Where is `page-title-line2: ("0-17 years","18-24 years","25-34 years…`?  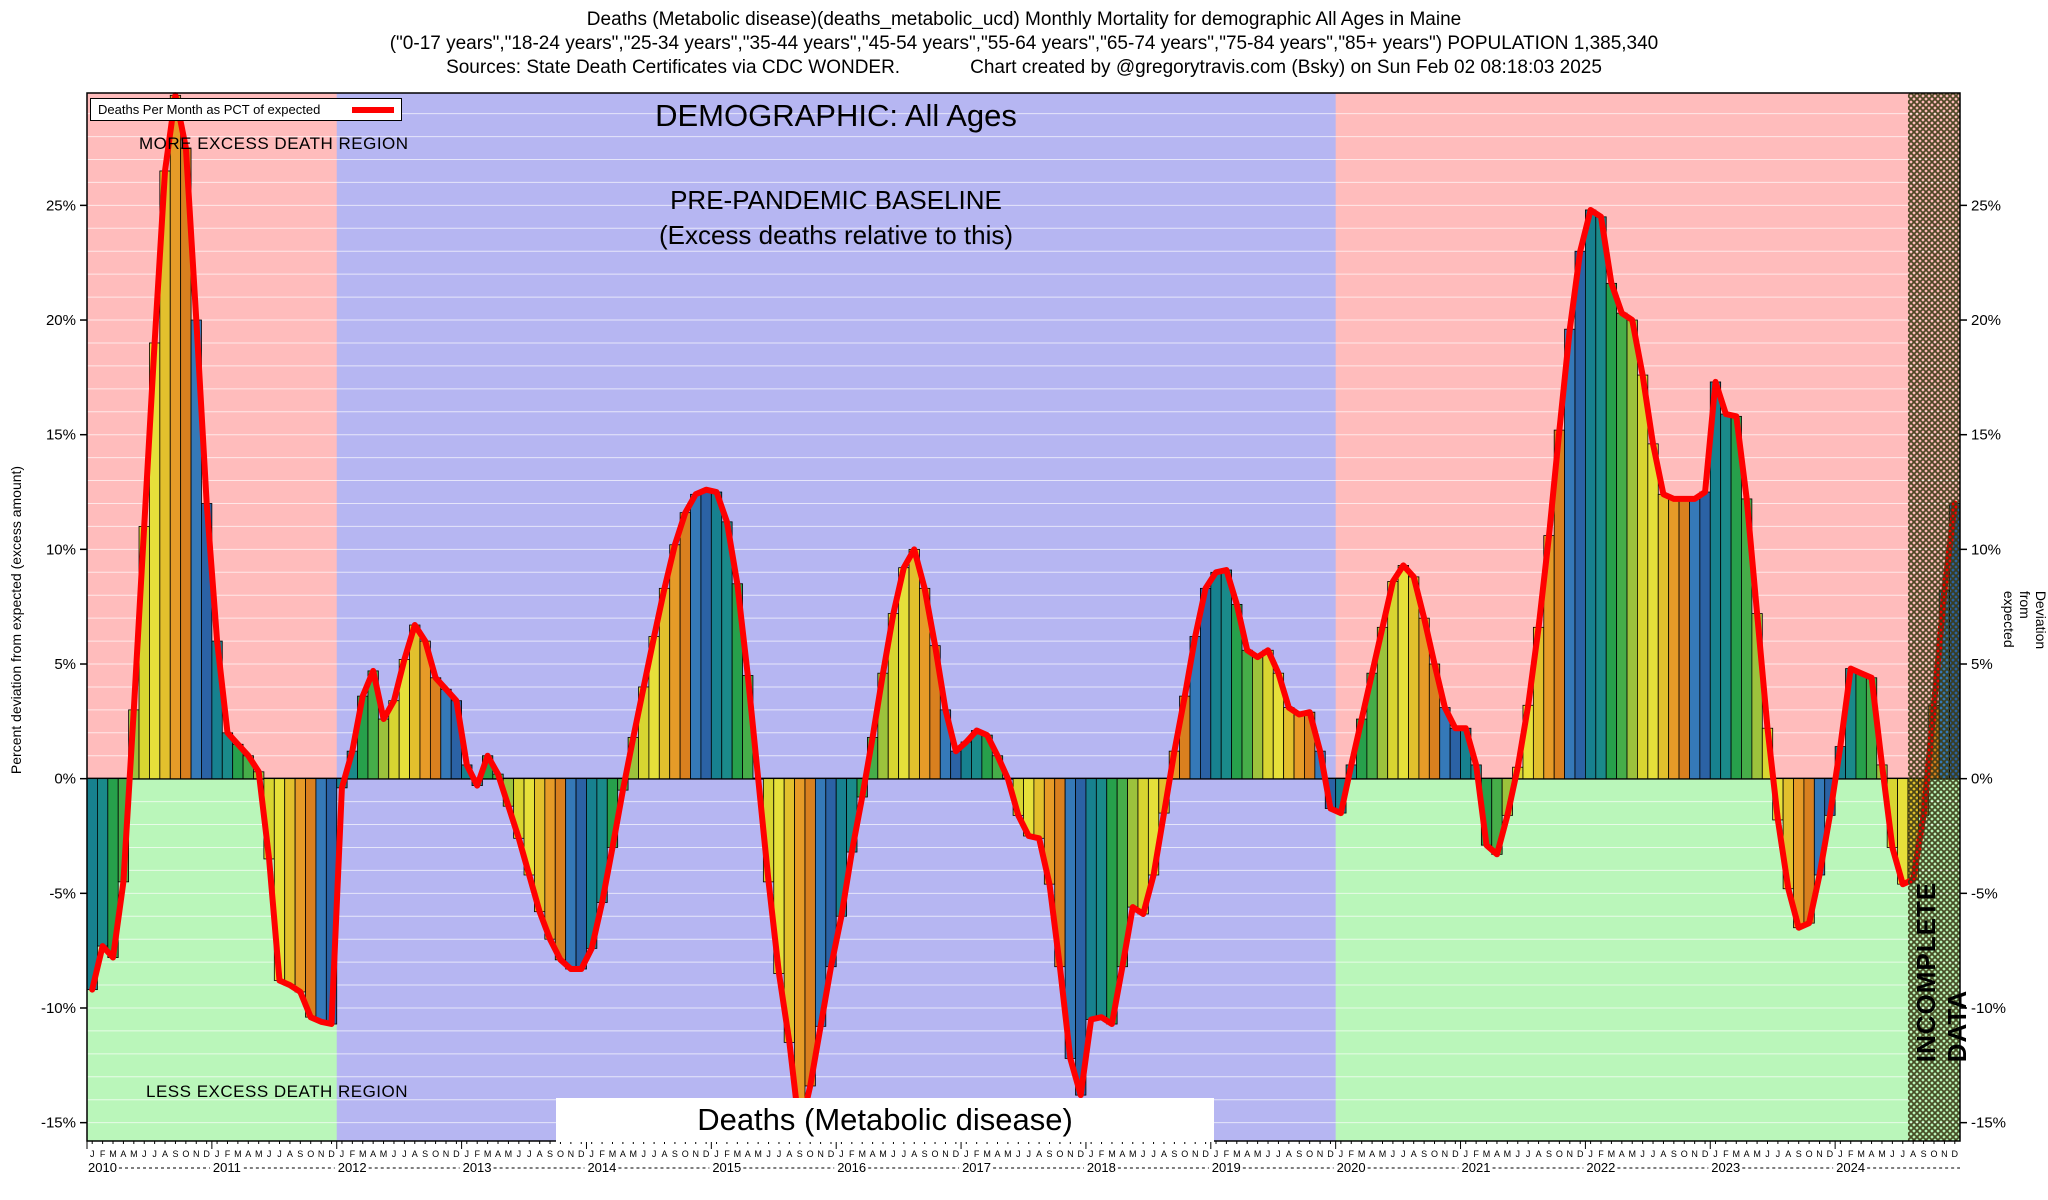
page-title-line2: ("0-17 years","18-24 years","25-34 years… is located at coordinates (1024, 43).